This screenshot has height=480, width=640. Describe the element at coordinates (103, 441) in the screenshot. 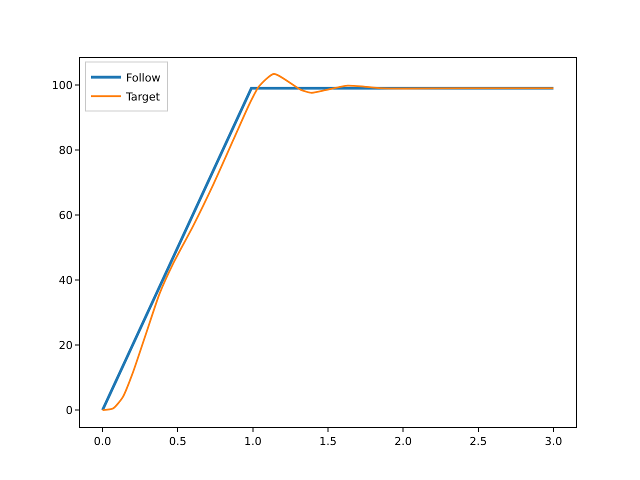

I see `x-tick-label: 0.0` at that location.